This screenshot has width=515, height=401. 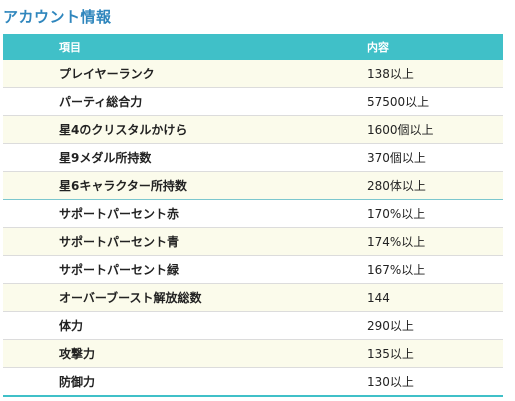 I want to click on table-row: サポートパーセント赤 170%以上, so click(x=253, y=213).